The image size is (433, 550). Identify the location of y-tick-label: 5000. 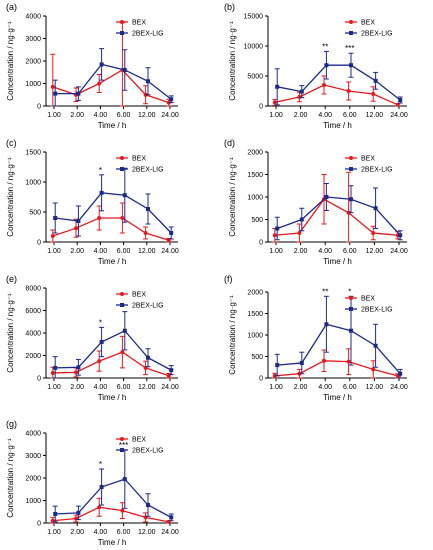
(255, 77).